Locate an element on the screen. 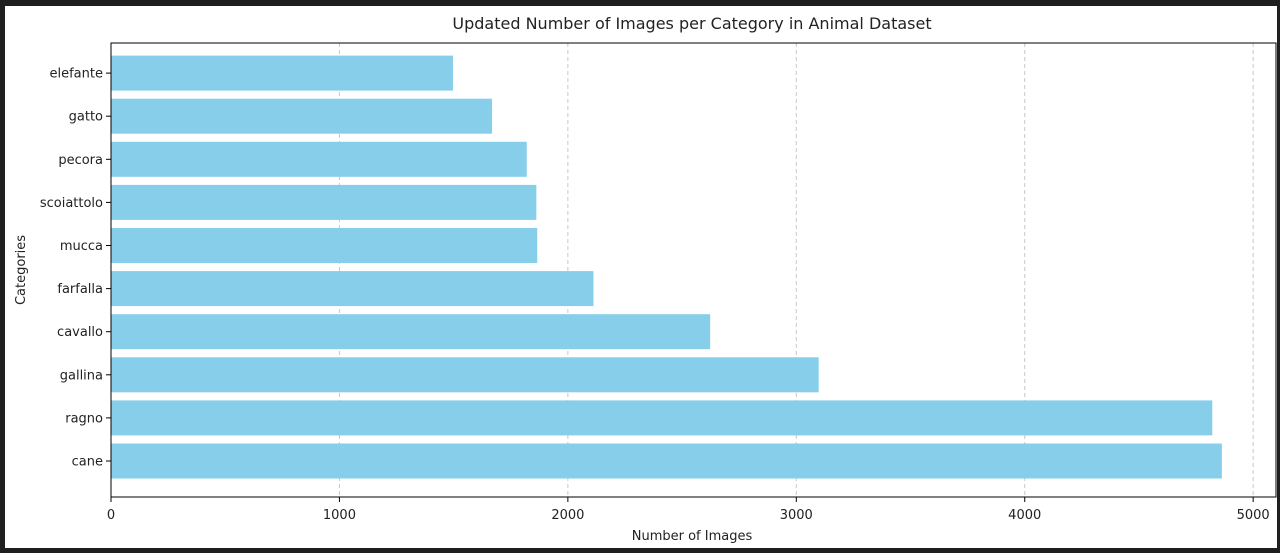  bar-ragno is located at coordinates (662, 418).